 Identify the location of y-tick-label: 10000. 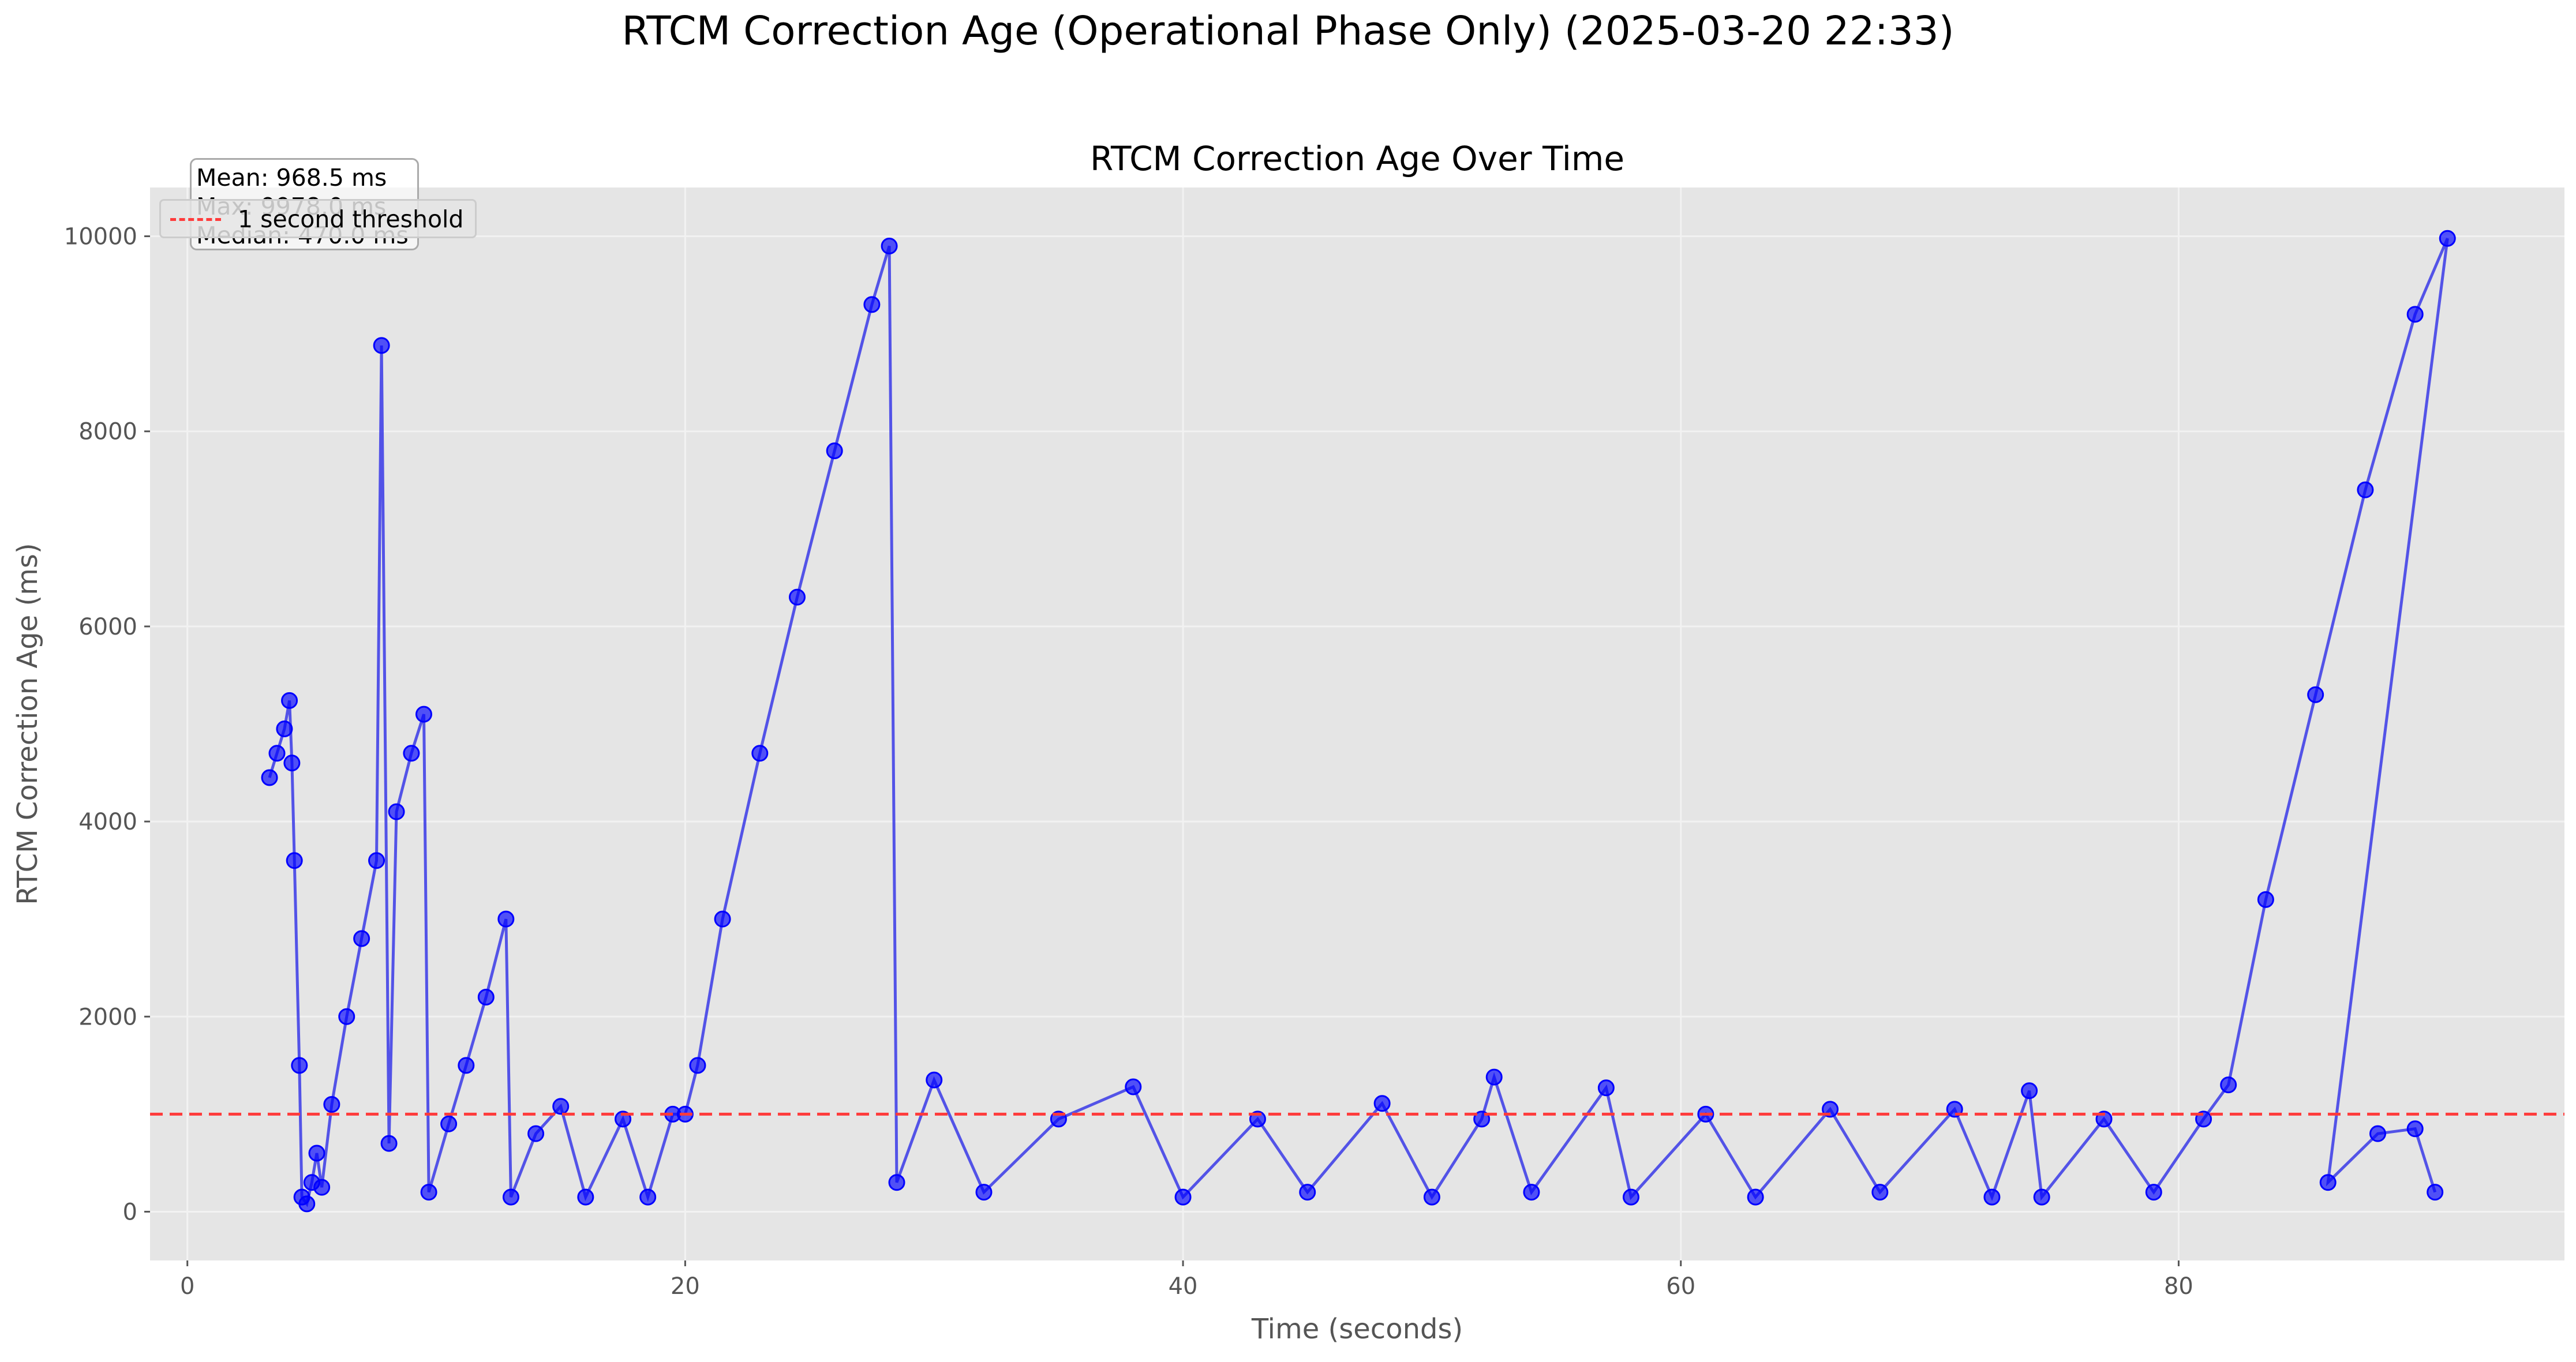
(100, 237).